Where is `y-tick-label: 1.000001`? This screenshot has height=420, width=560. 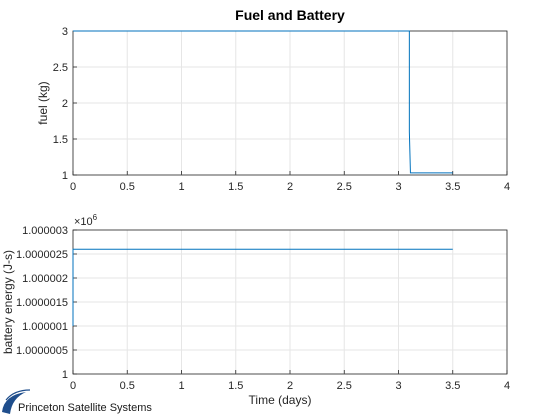 y-tick-label: 1.000001 is located at coordinates (45, 327).